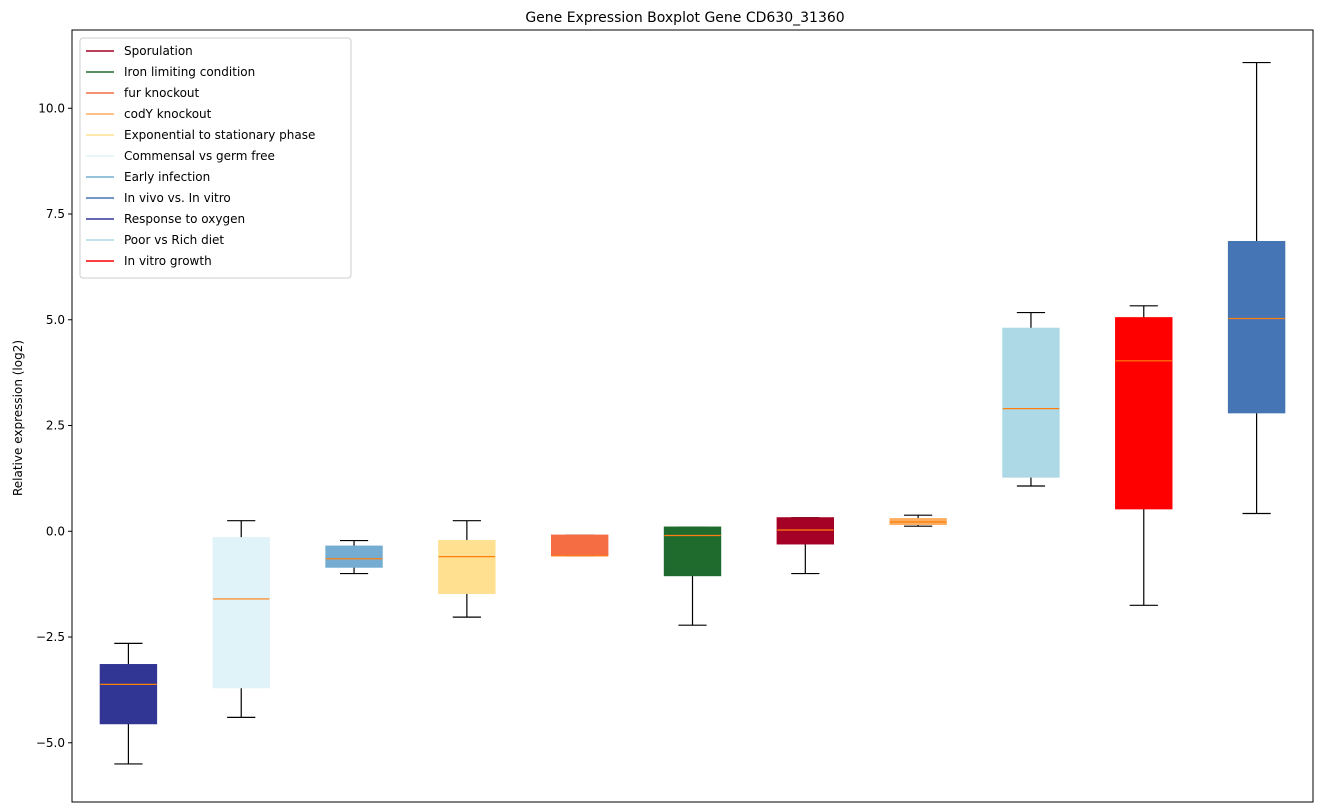 The height and width of the screenshot is (812, 1322). What do you see at coordinates (684, 18) in the screenshot?
I see `chart-title: Gene Expression Boxplot Gene CD630_31360` at bounding box center [684, 18].